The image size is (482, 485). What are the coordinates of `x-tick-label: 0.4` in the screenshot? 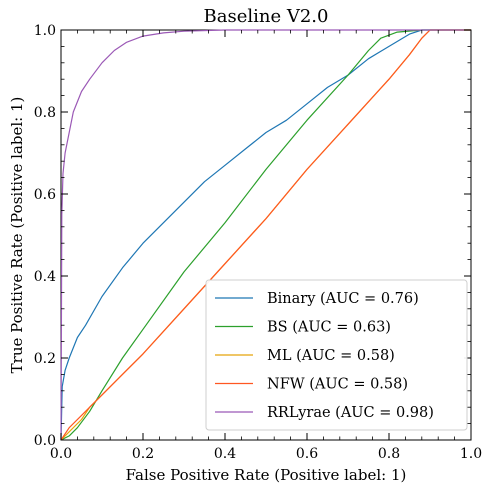 It's located at (225, 454).